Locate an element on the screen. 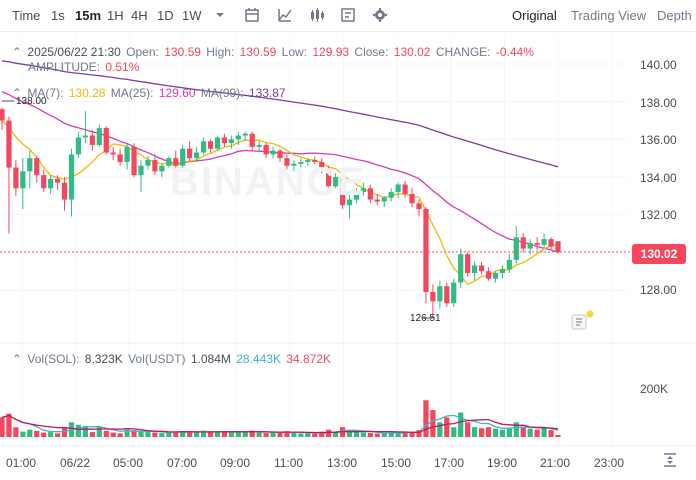  tab-original: Original is located at coordinates (534, 15).